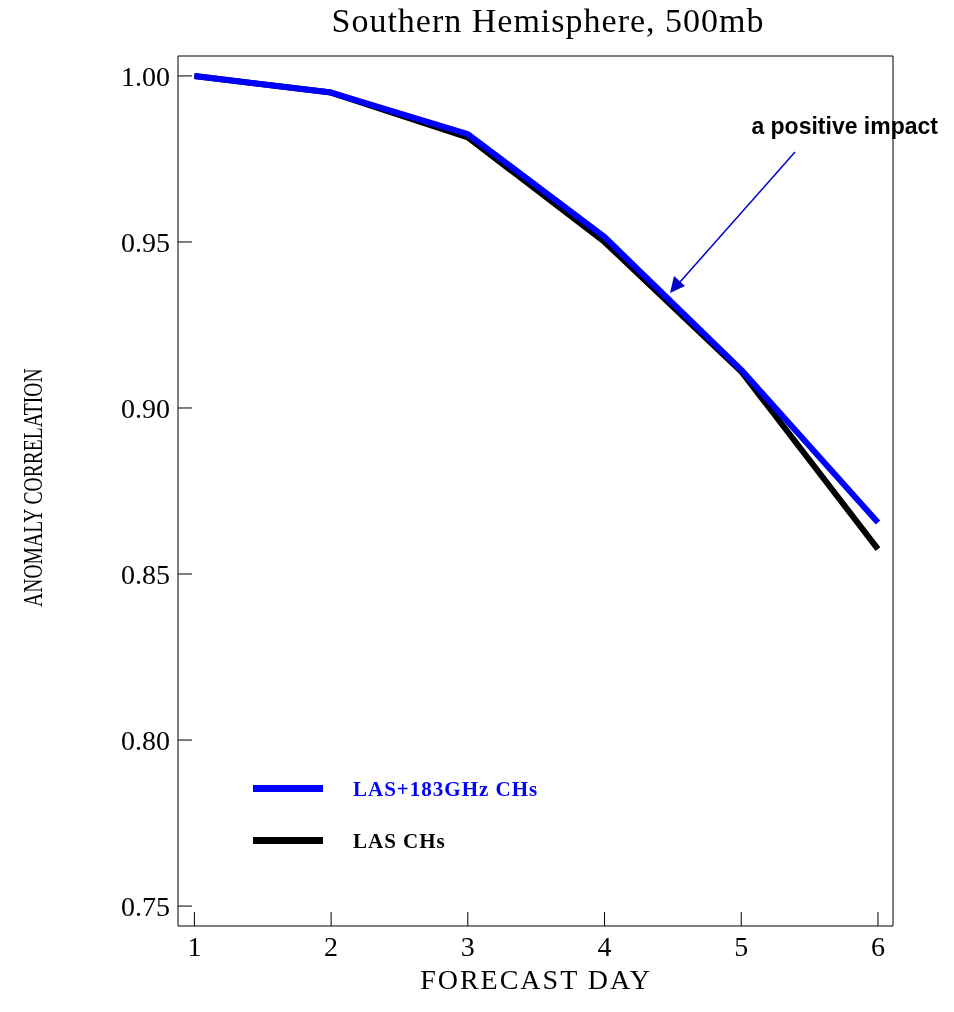 The image size is (954, 1012). Describe the element at coordinates (548, 21) in the screenshot. I see `chart-title: Southern Hemisphere, 500mb` at that location.